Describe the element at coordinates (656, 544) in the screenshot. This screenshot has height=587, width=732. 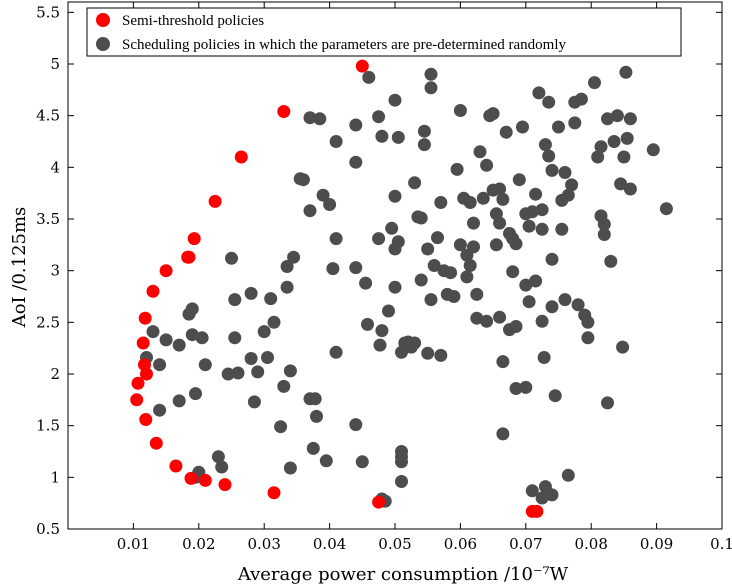
I see `x-tick-label: 0.09` at that location.